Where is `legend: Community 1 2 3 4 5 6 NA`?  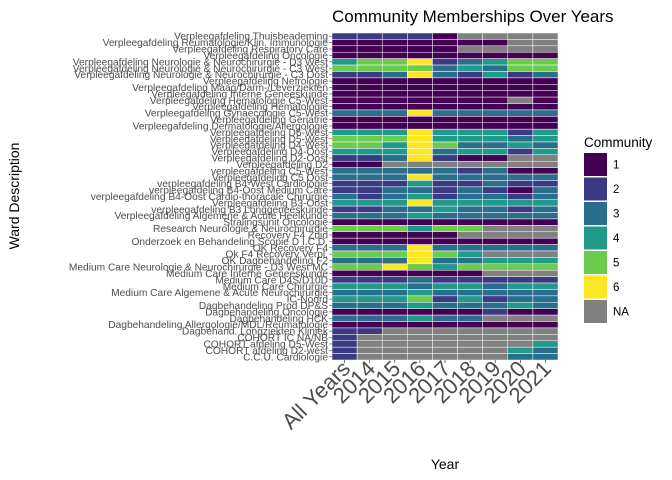 legend: Community 1 2 3 4 5 6 NA is located at coordinates (618, 229).